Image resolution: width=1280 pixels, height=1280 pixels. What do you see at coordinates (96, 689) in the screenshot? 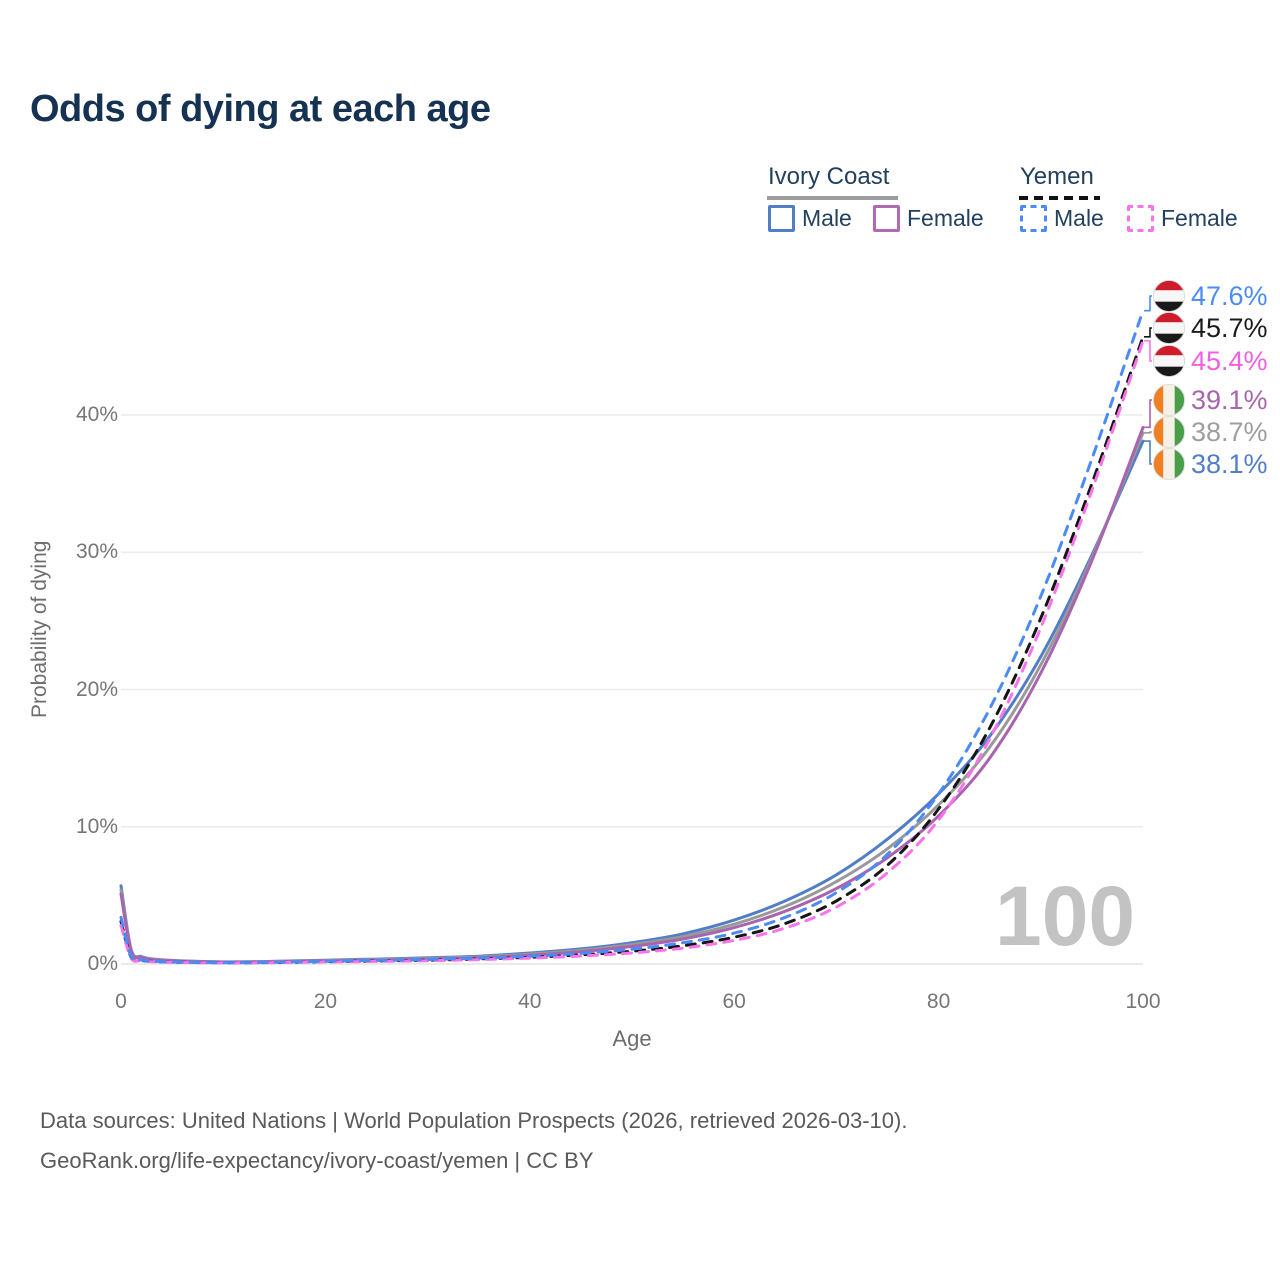
I see `y-tick-label: 20%` at bounding box center [96, 689].